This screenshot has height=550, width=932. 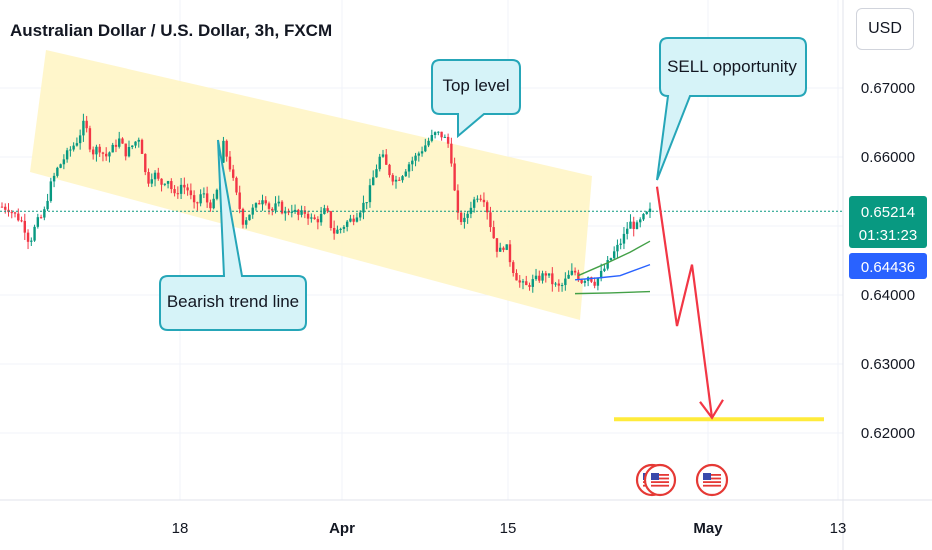 What do you see at coordinates (888, 295) in the screenshot?
I see `y-tick-label: 0.64000` at bounding box center [888, 295].